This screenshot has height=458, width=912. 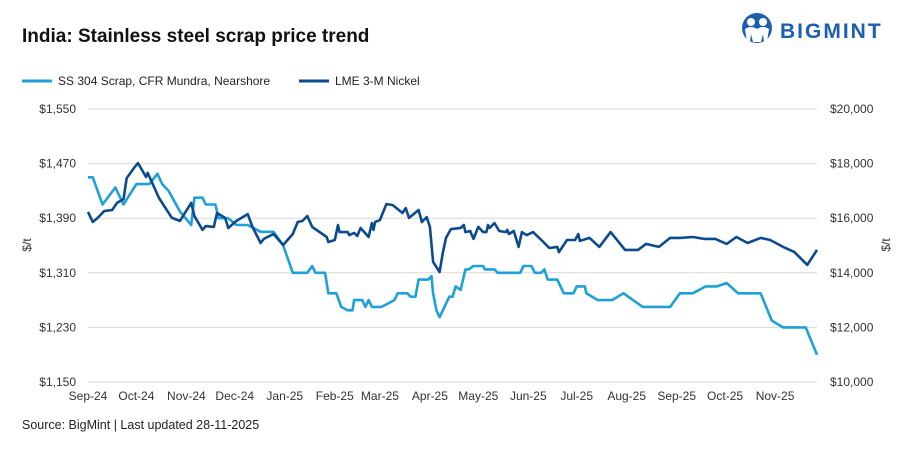 What do you see at coordinates (234, 396) in the screenshot?
I see `x-tick-label: Dec-24` at bounding box center [234, 396].